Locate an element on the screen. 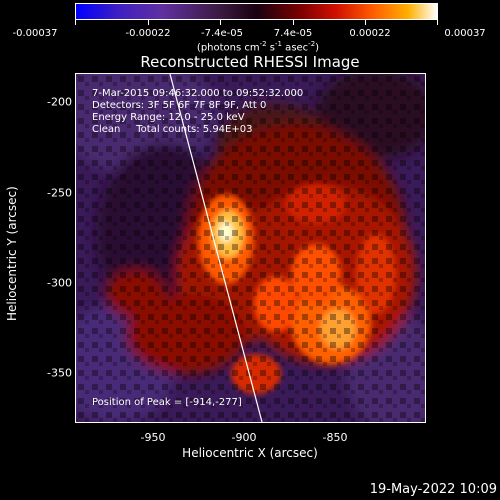 The image size is (500, 500). colorbar-tick-label: -0.00022 is located at coordinates (148, 33).